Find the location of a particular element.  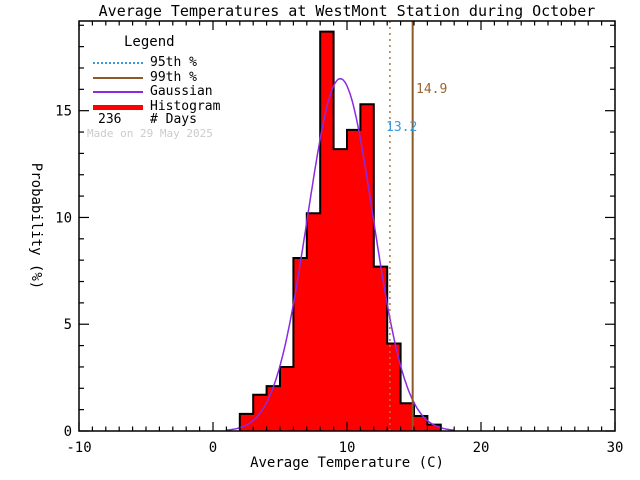

watermark-made-on: Made on 29 May 2025 is located at coordinates (150, 133).